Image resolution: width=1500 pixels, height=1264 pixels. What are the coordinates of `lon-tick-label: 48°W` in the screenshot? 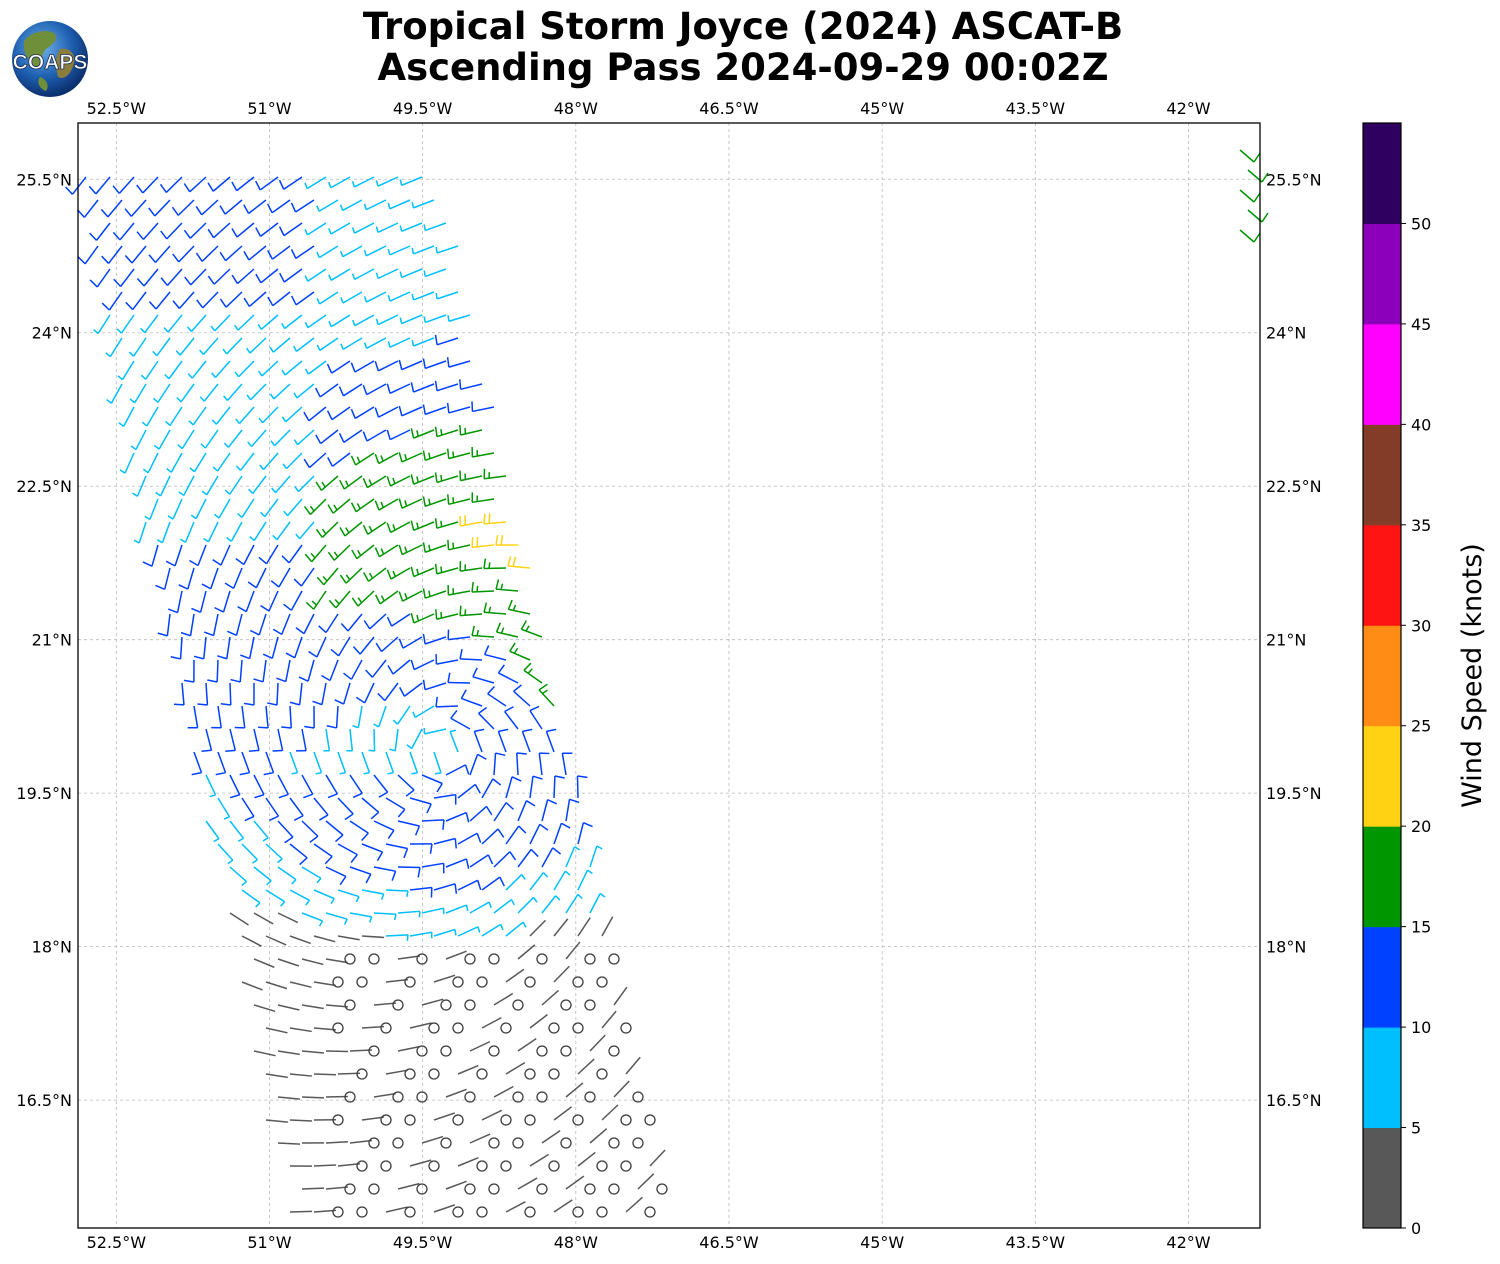 It's located at (576, 108).